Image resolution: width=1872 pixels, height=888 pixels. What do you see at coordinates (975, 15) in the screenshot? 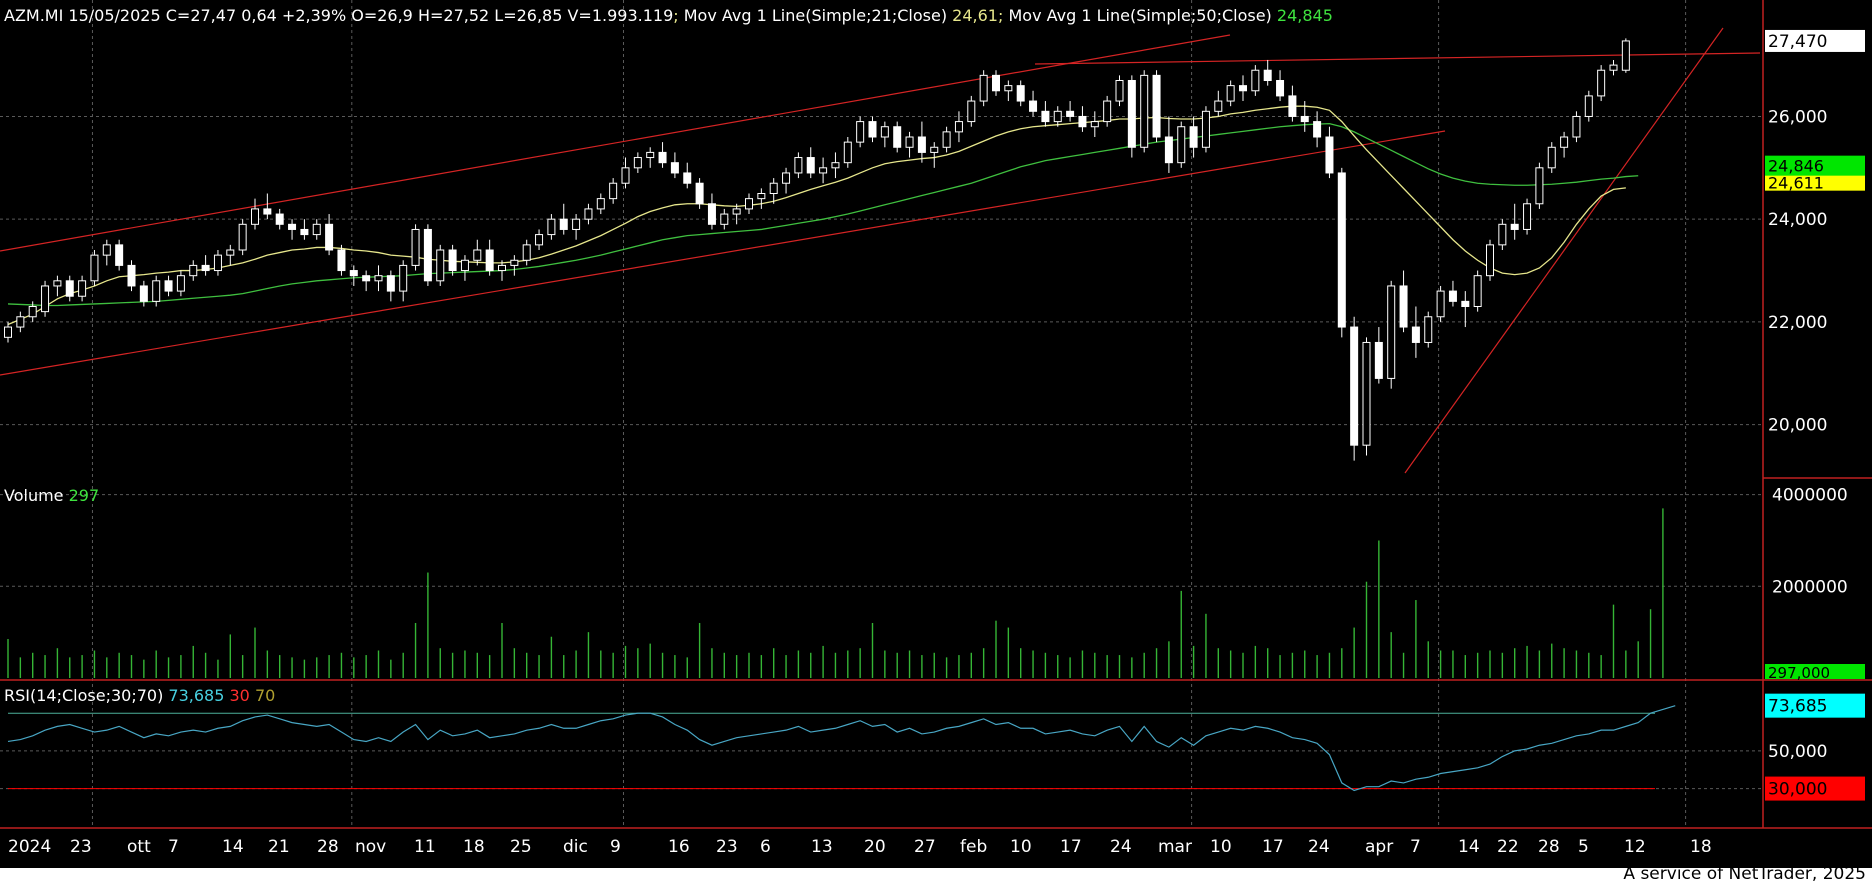
I see `ma21-value: 24,61` at bounding box center [975, 15].